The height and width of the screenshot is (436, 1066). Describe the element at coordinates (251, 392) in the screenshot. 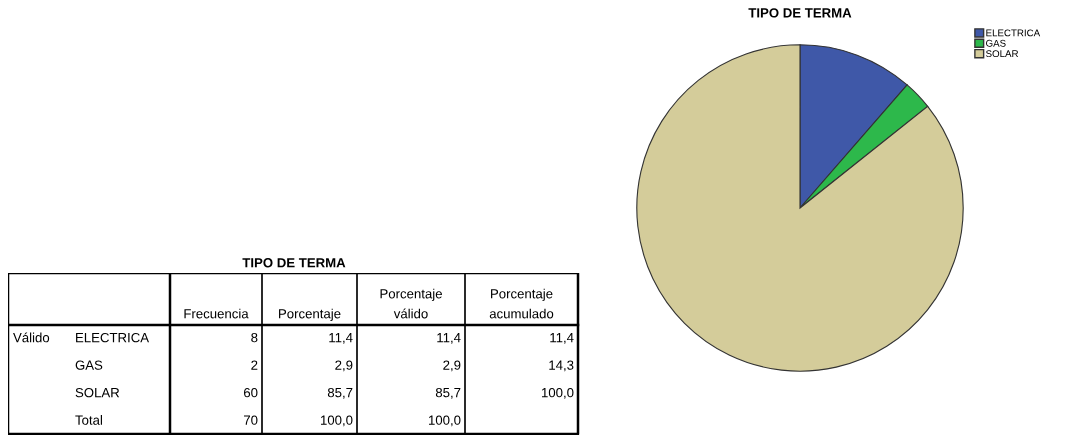

I see `text: 60` at that location.